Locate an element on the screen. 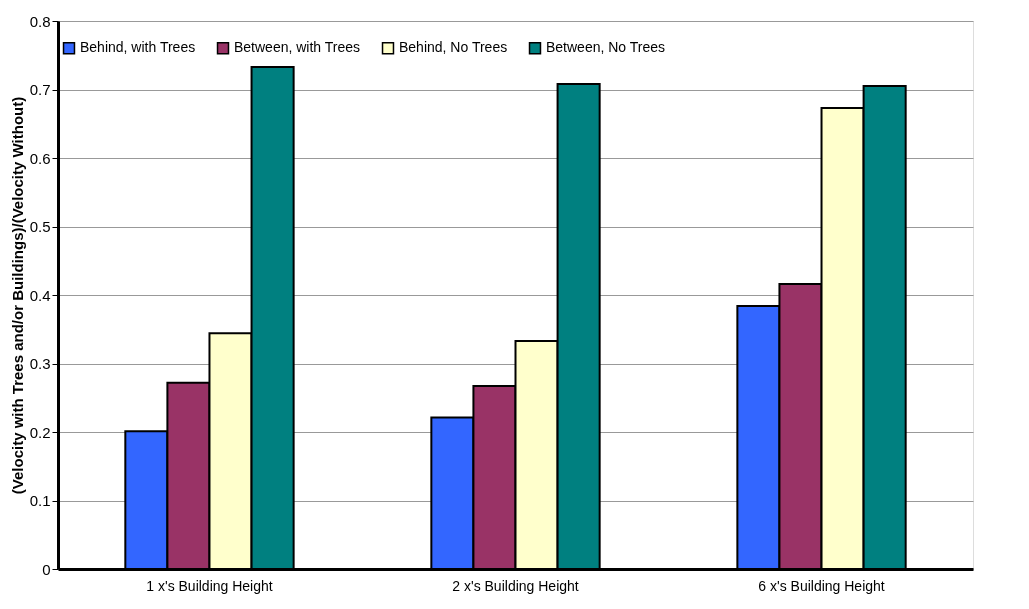 The height and width of the screenshot is (609, 1029). y-tick-label: 0.3 is located at coordinates (40, 363).